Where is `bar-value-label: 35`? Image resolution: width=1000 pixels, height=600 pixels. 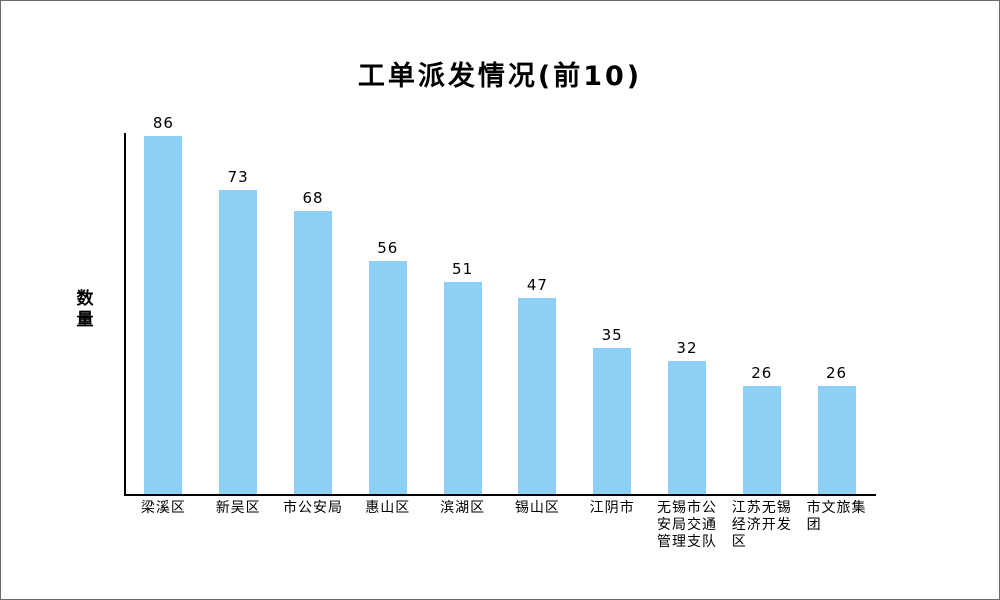 bar-value-label: 35 is located at coordinates (612, 335).